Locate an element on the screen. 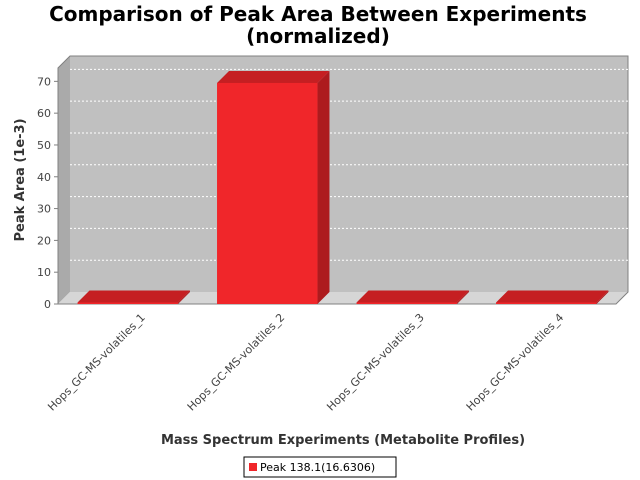  y-tick-label: 30 is located at coordinates (44, 209).